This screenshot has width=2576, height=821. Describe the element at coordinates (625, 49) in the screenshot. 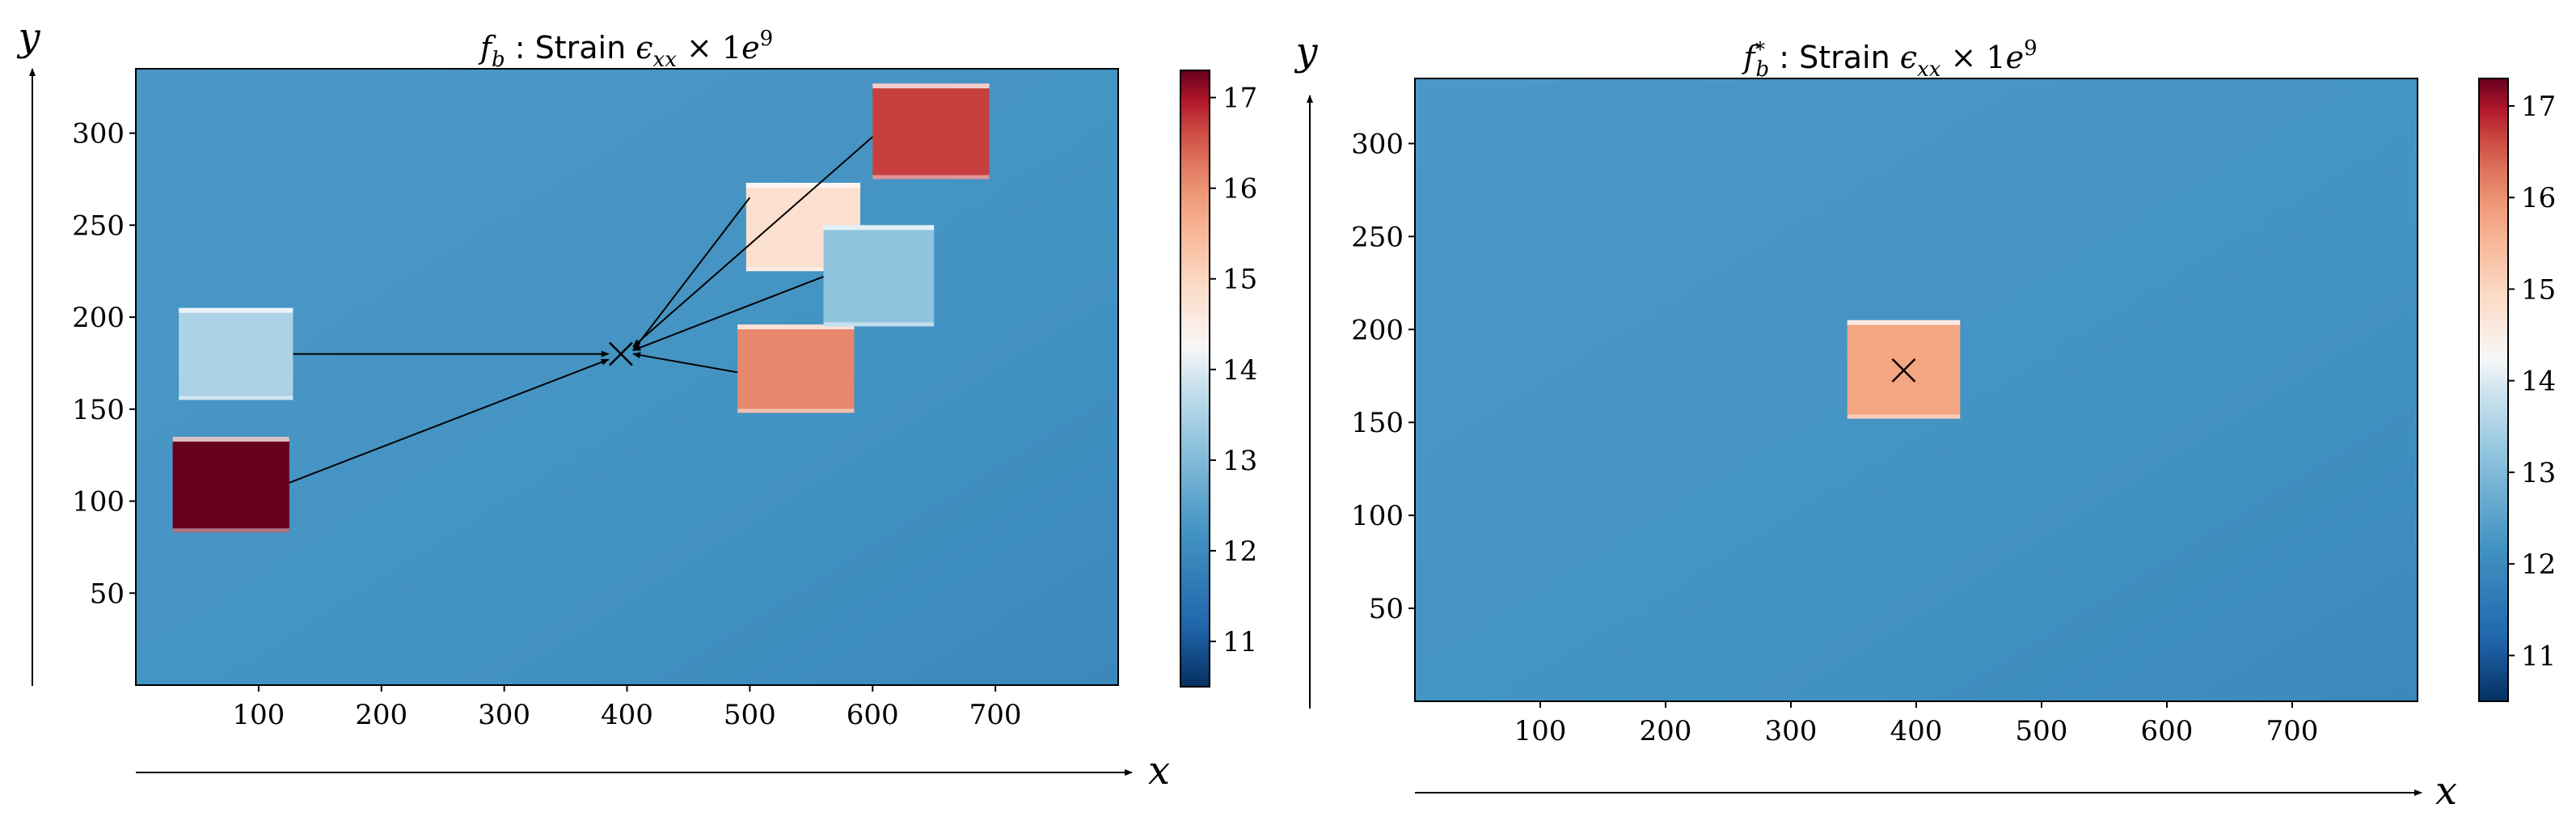

I see `chart-title: fb : Strain ϵxx × 1e9` at that location.